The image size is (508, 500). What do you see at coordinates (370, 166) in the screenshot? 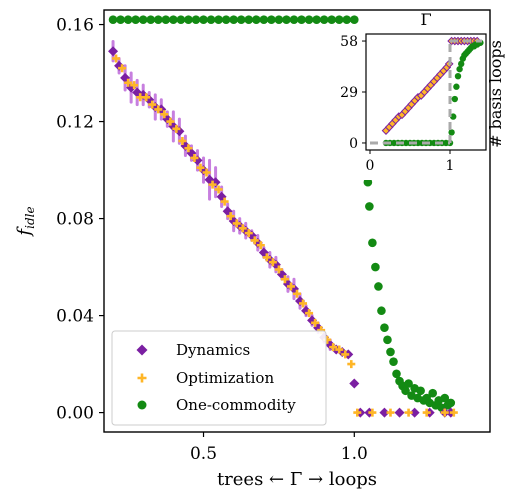
I see `inset-x-tick-label: 0` at bounding box center [370, 166].